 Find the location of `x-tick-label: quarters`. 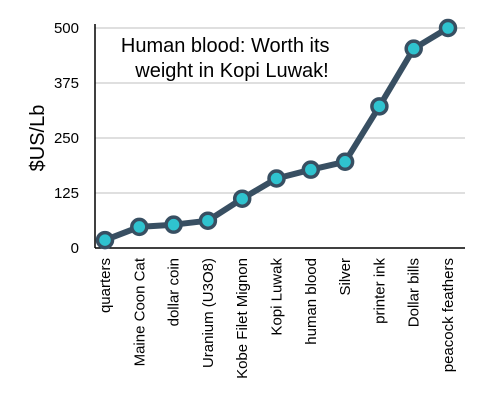

x-tick-label: quarters is located at coordinates (105, 285).